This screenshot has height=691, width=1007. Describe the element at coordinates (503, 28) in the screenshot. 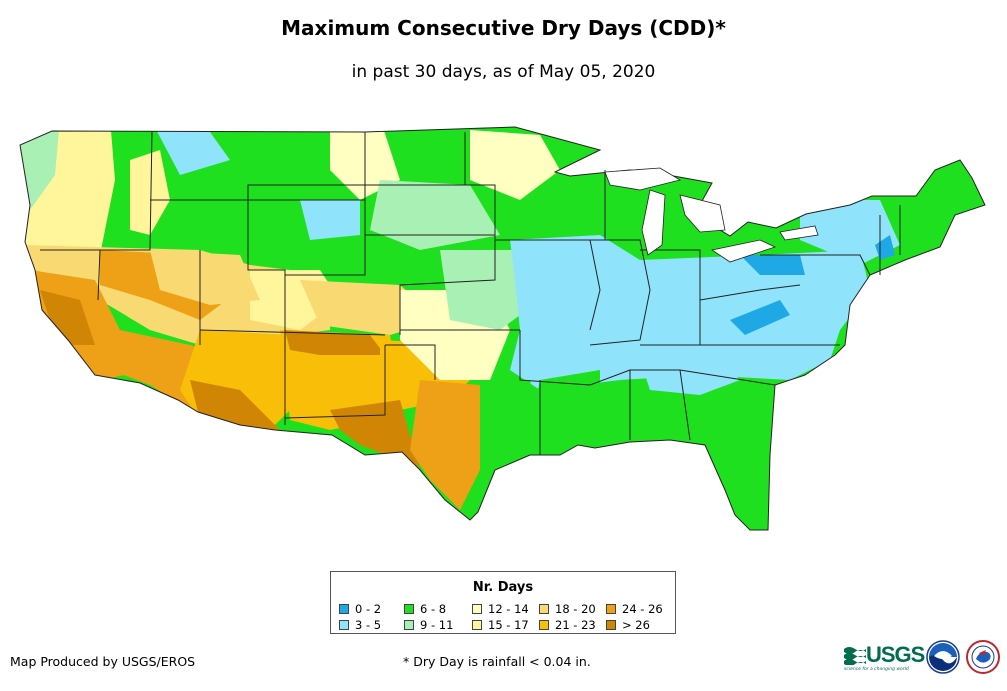

I see `map-title: Maximum Consecutive Dry Days (CDD)*` at that location.